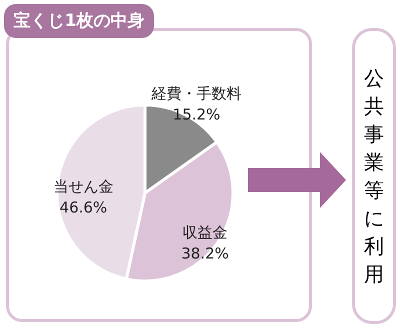 This screenshot has width=400, height=331. What do you see at coordinates (205, 233) in the screenshot?
I see `slice-label: 収益金` at bounding box center [205, 233].